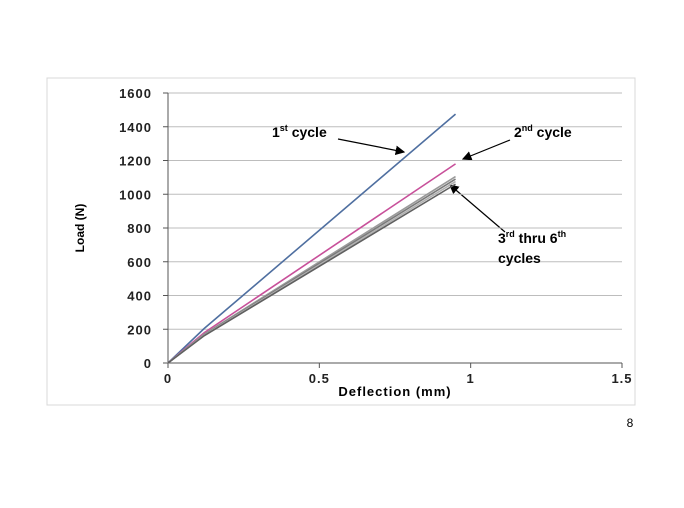 This screenshot has height=508, width=684. Describe the element at coordinates (139, 262) in the screenshot. I see `y-tick-label: 600` at that location.